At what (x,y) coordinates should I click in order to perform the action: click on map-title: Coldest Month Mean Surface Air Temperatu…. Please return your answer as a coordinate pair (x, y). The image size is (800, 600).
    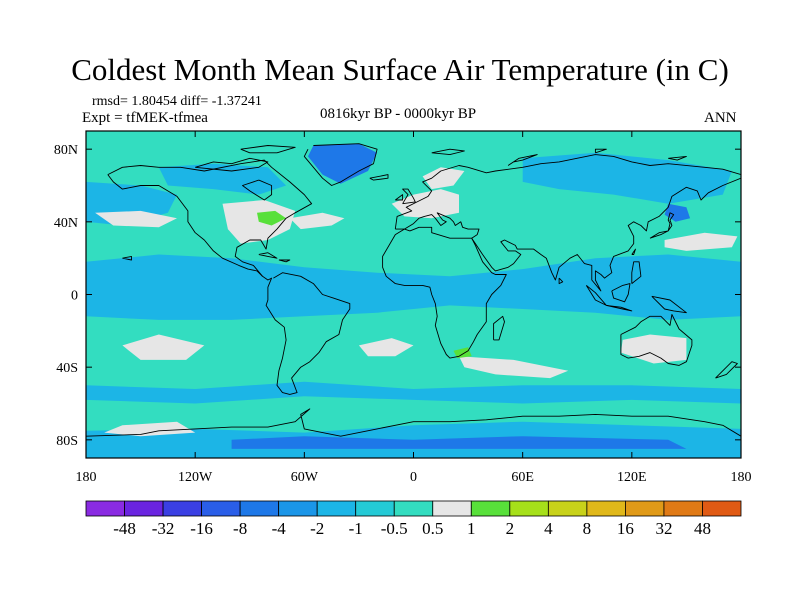
    Looking at the image, I should click on (400, 69).